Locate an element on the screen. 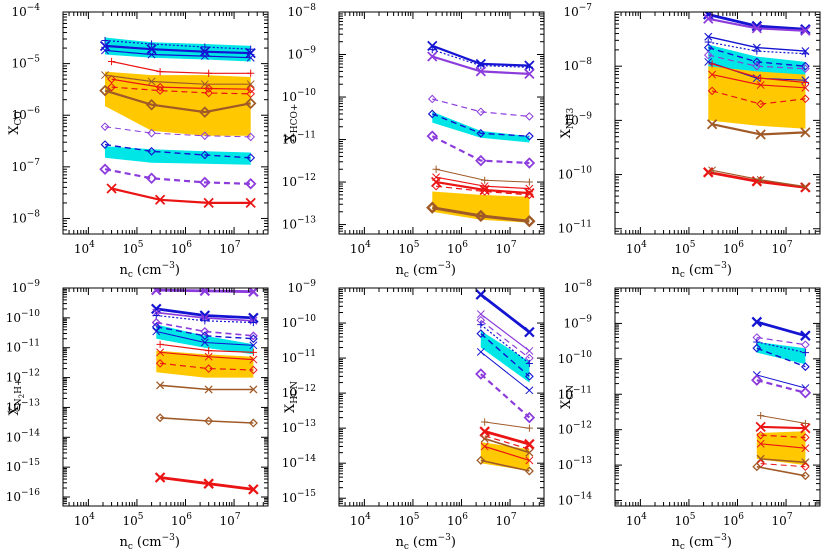  y-tick-label: 10⁻¹¹ is located at coordinates (575, 228).